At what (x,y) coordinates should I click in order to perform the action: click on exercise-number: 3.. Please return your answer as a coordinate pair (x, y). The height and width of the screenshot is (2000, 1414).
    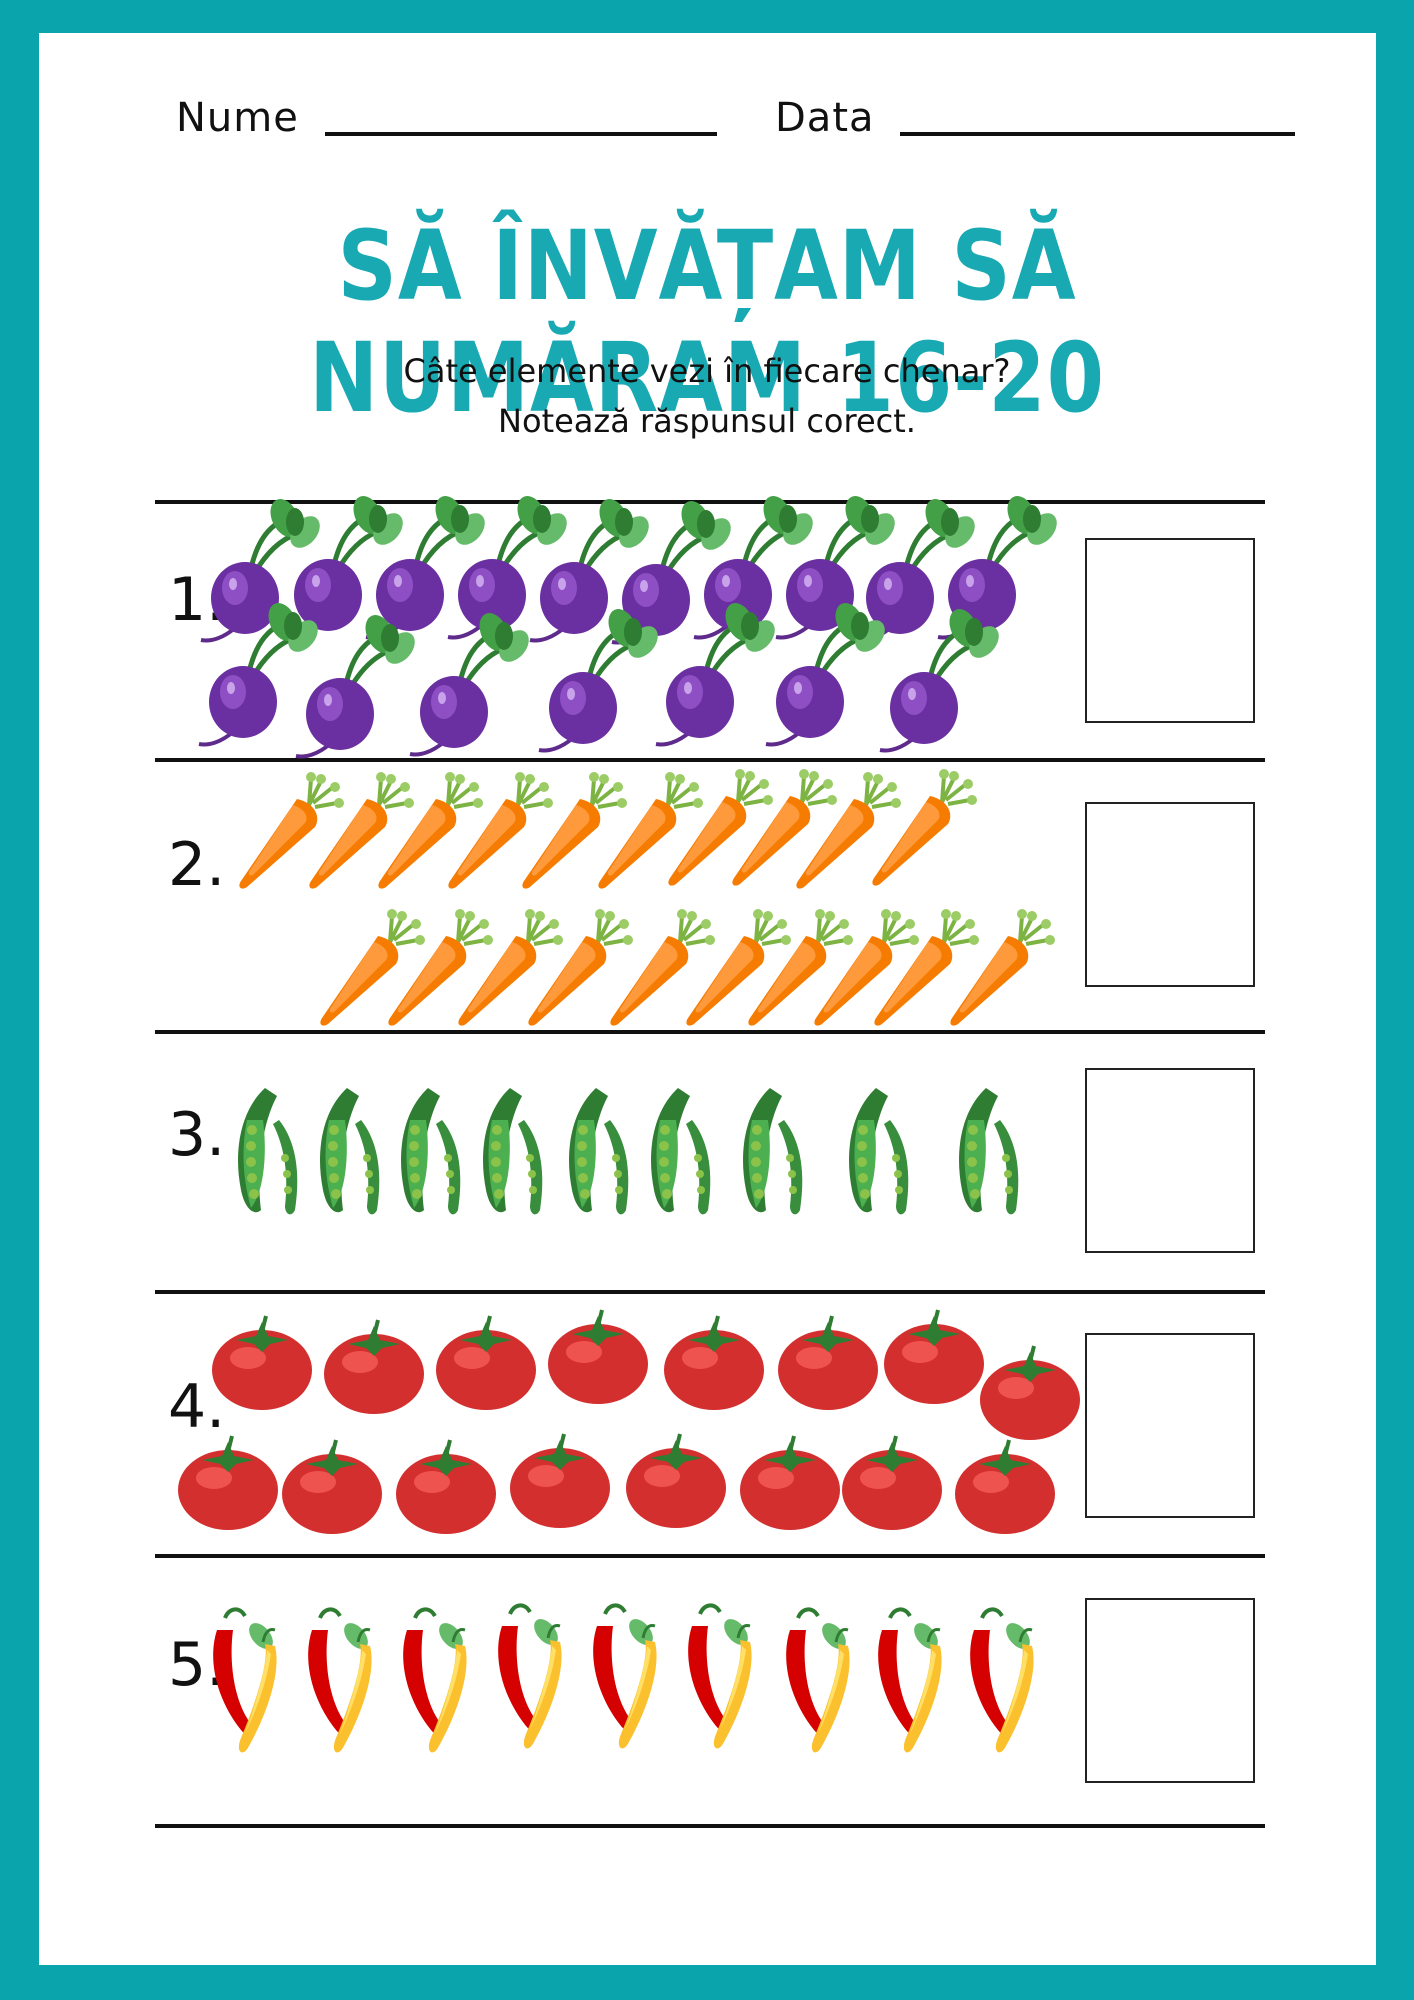
    Looking at the image, I should click on (197, 1135).